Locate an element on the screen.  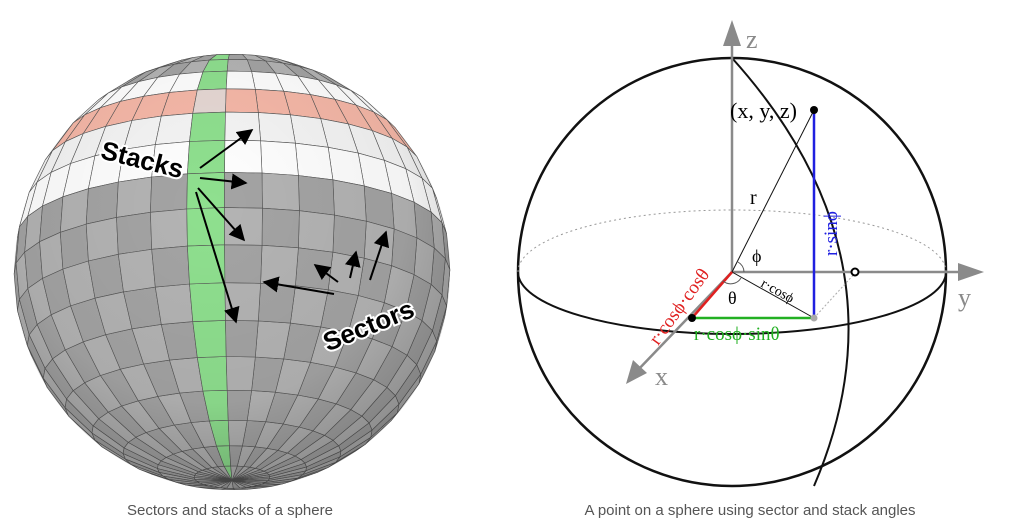
r-sin-phi-label: r·sinϕ is located at coordinates (831, 233).